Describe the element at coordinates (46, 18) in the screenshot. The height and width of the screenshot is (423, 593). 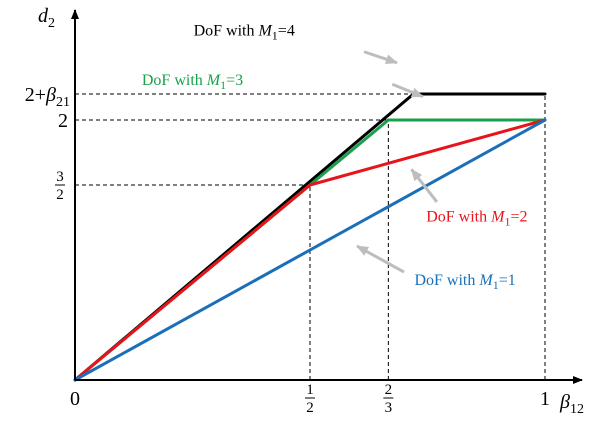
I see `y-axis-label: d2` at that location.